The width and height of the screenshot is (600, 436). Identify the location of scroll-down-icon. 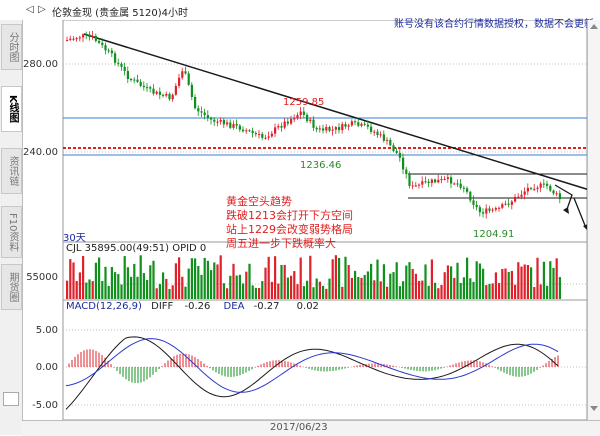
(594, 408).